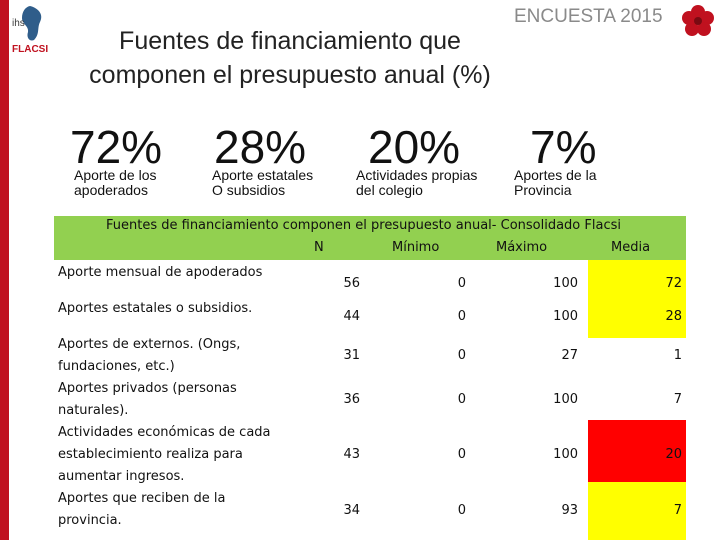  What do you see at coordinates (142, 498) in the screenshot?
I see `row-label-line: Aportes que reciben de la` at bounding box center [142, 498].